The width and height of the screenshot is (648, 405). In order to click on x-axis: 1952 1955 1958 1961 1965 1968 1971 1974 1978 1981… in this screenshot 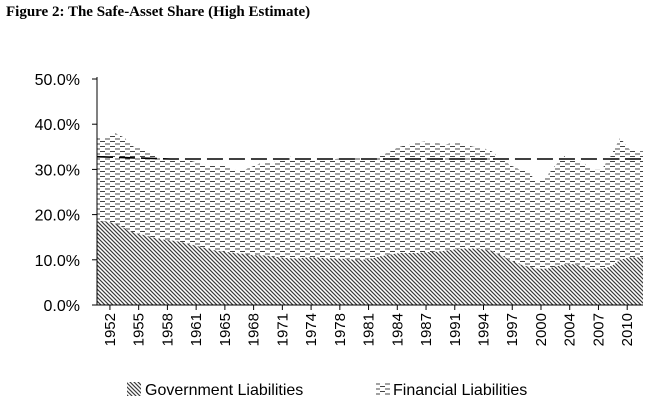, I will do `click(369, 325)`.